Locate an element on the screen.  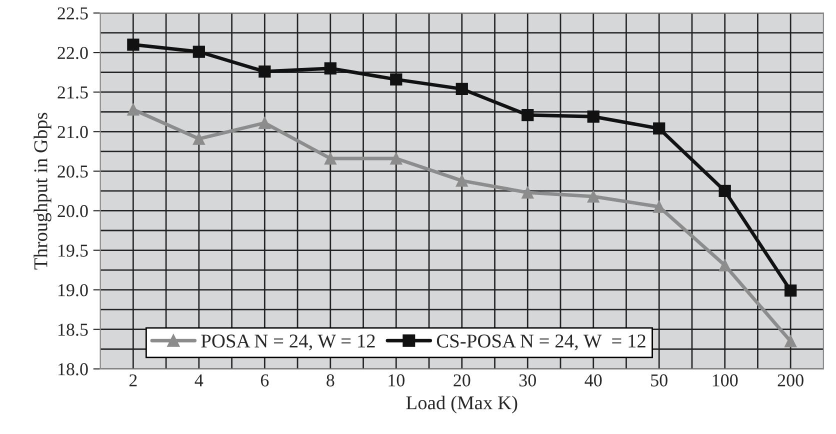
x-tick-label: 40 is located at coordinates (593, 380).